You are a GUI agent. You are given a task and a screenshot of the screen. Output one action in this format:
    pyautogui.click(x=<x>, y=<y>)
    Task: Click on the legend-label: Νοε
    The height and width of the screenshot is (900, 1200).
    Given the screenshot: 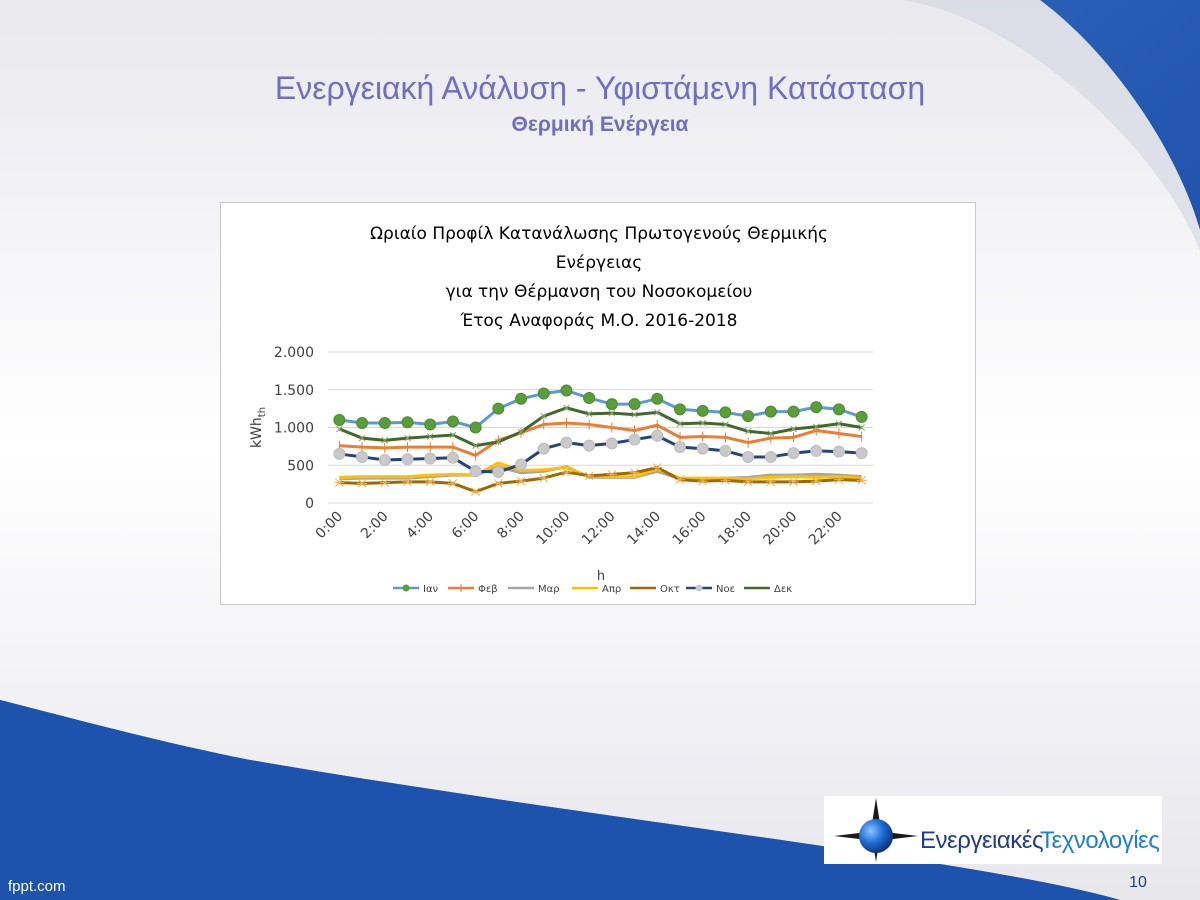 What is the action you would take?
    pyautogui.click(x=725, y=589)
    